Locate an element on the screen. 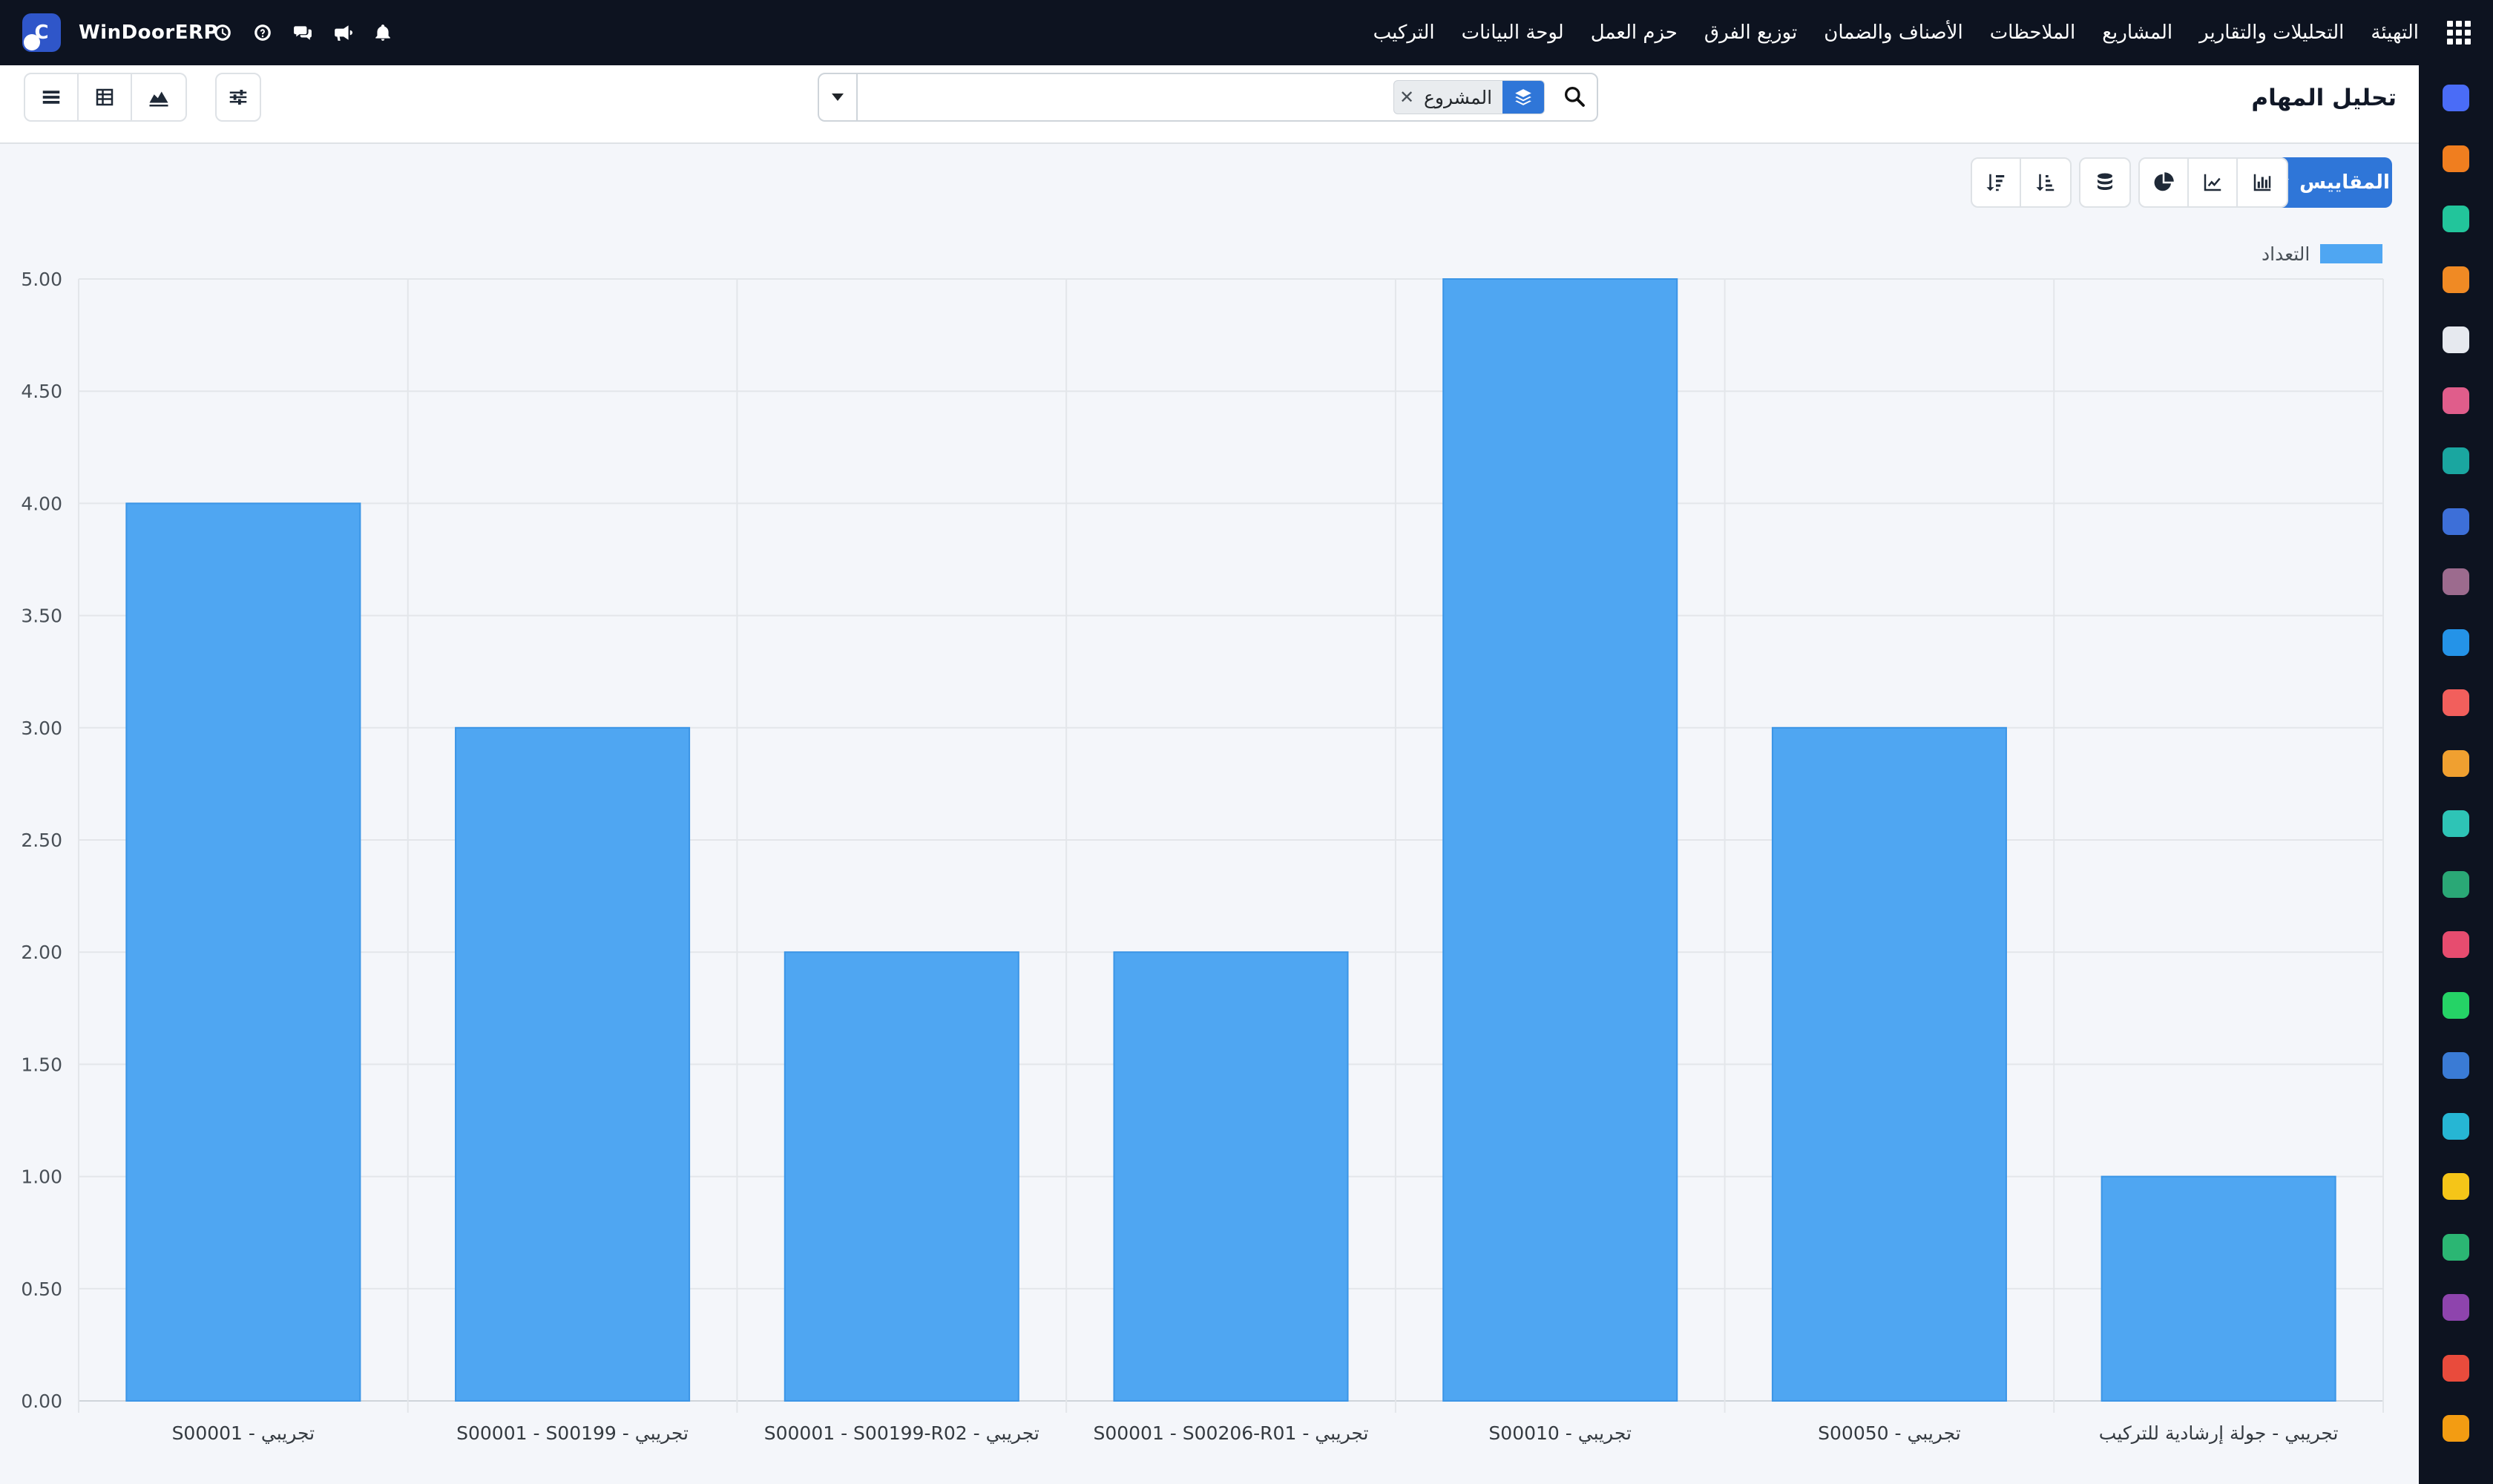 The image size is (2493, 1484). sort-descending-button is located at coordinates (1996, 182).